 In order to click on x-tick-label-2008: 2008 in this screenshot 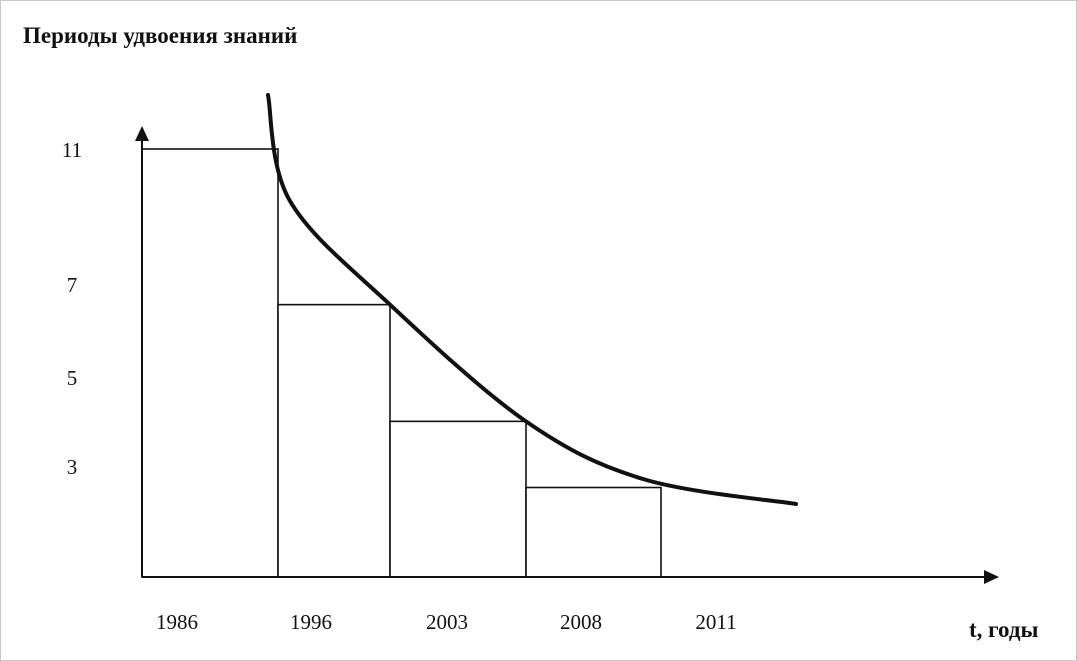, I will do `click(581, 622)`.